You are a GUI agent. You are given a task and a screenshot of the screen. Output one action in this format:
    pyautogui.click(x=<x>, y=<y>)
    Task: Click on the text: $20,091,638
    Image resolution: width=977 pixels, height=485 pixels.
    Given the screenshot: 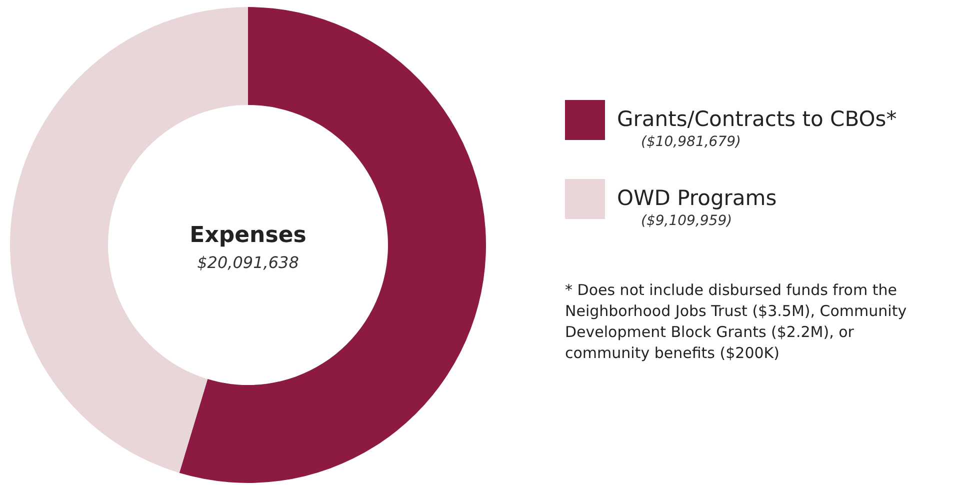 What is the action you would take?
    pyautogui.click(x=248, y=262)
    